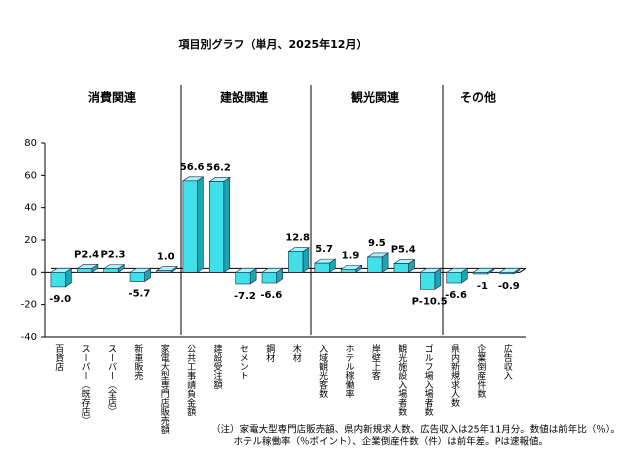 The image size is (630, 450). Describe the element at coordinates (192, 167) in the screenshot. I see `value-label: 56.6` at that location.